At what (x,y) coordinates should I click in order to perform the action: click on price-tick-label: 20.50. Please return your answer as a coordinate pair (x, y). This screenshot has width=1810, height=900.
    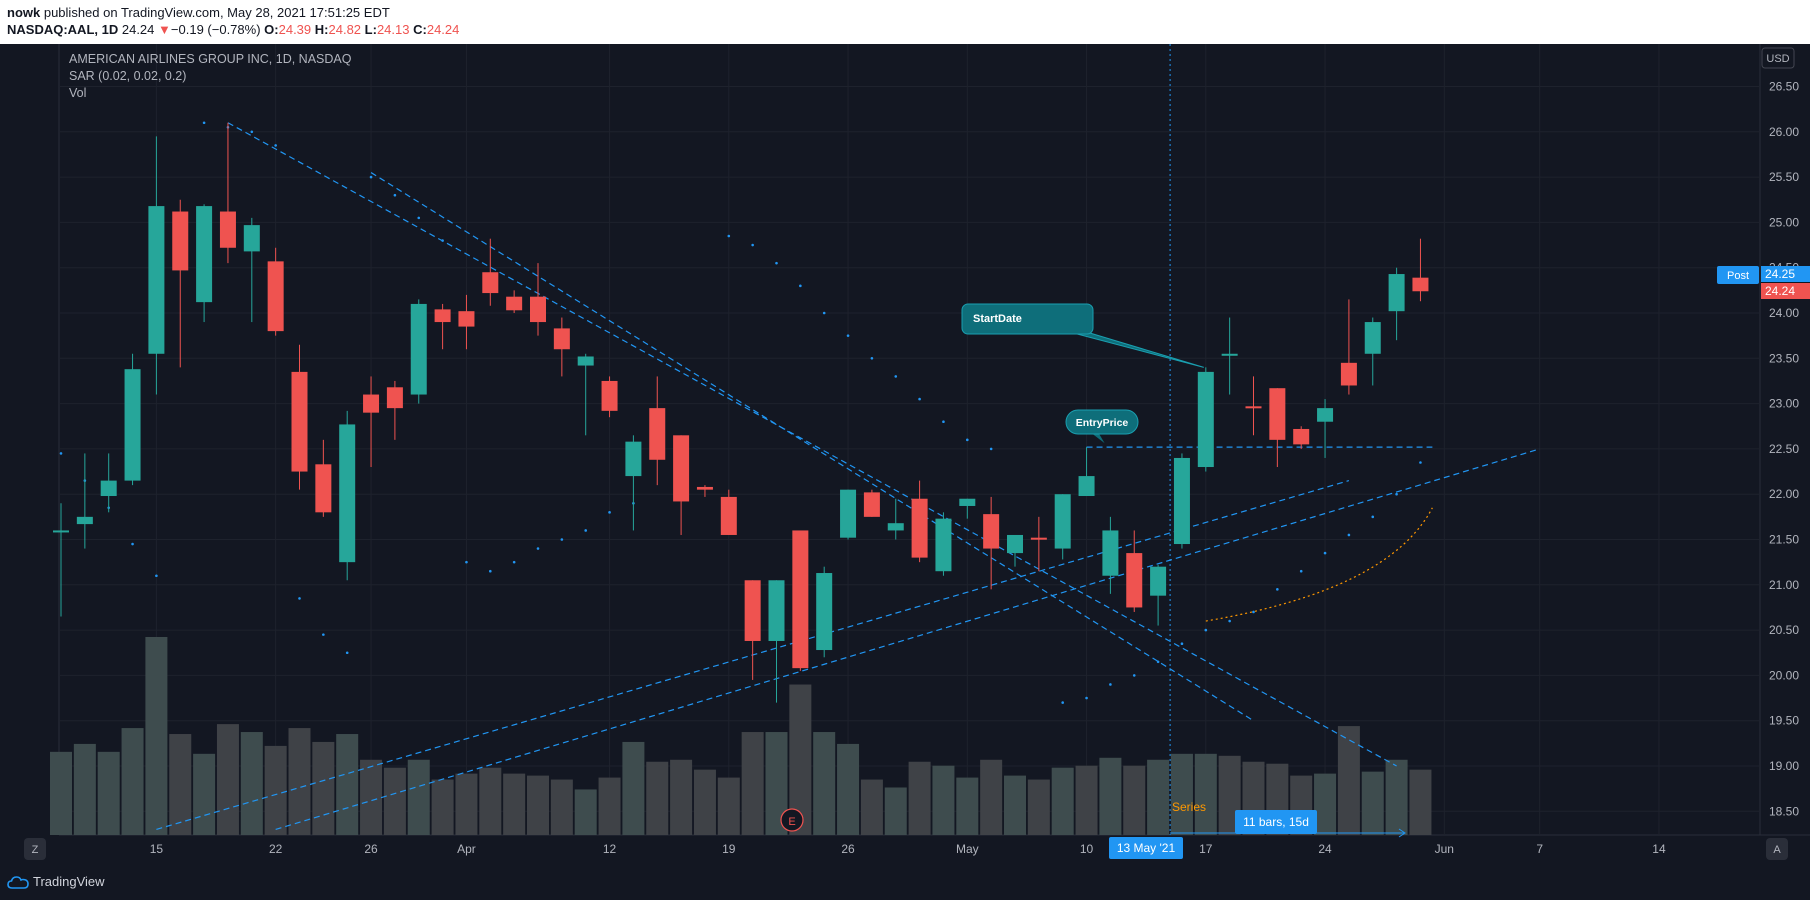
    Looking at the image, I should click on (1784, 630).